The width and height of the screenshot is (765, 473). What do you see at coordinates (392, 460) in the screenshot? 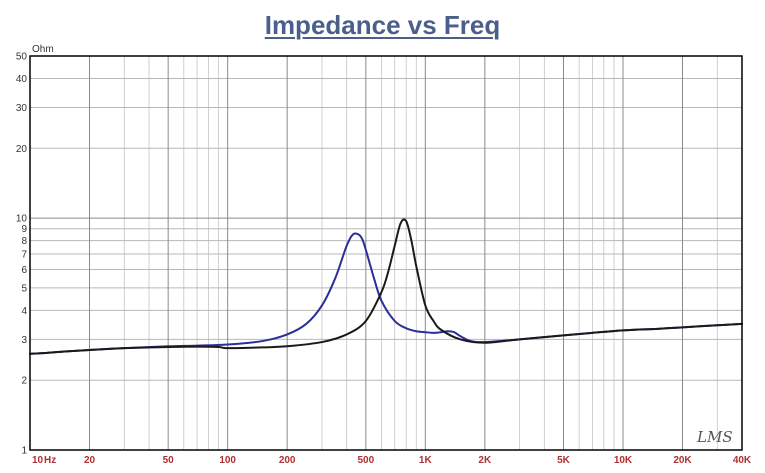
I see `x-axis-ticks: 10 20 50 100 200 500 1K 2K 5K 10K 20K 40K` at bounding box center [392, 460].